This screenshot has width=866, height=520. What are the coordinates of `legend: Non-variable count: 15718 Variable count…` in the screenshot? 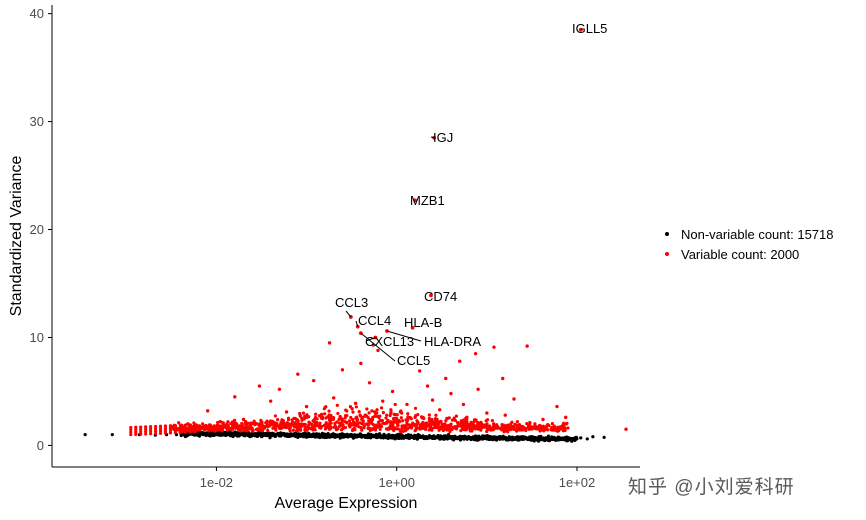 It's located at (747, 244).